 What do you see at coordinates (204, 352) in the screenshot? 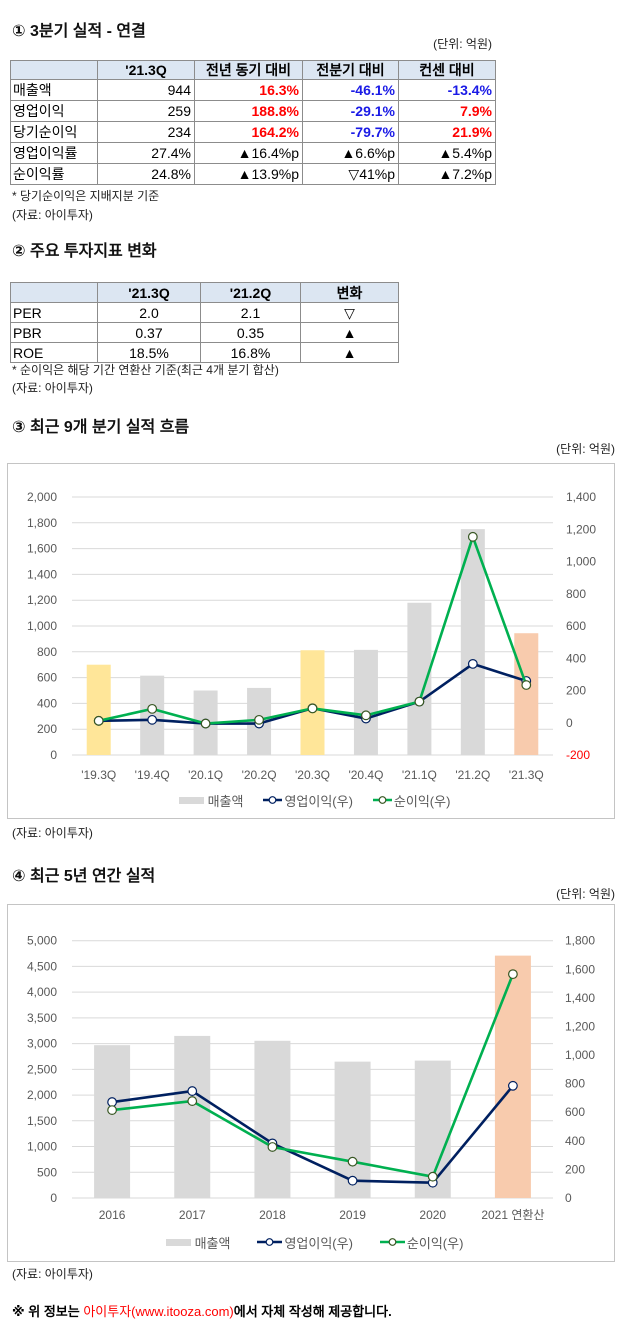
I see `table-row: ROE 18.5% 16.8% ▲` at bounding box center [204, 352].